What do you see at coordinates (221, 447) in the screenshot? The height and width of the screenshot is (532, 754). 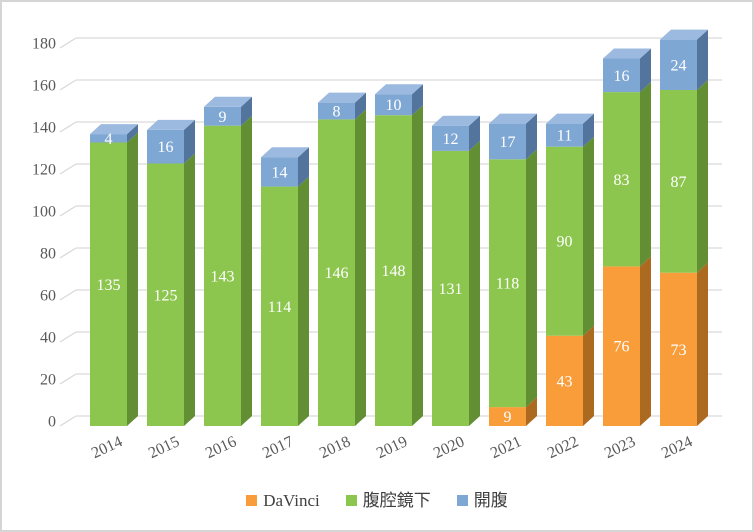 I see `x-axis-category-label: 2016` at bounding box center [221, 447].